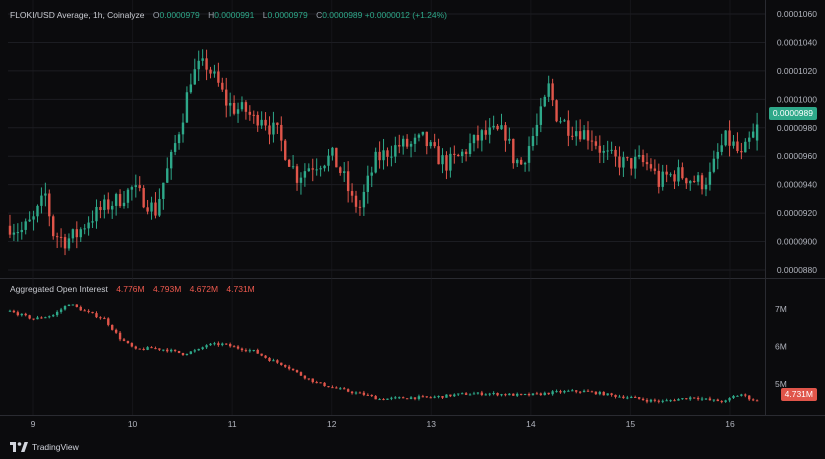 This screenshot has width=825, height=459. What do you see at coordinates (59, 289) in the screenshot?
I see `indicator-title: Aggregated Open Interest` at bounding box center [59, 289].